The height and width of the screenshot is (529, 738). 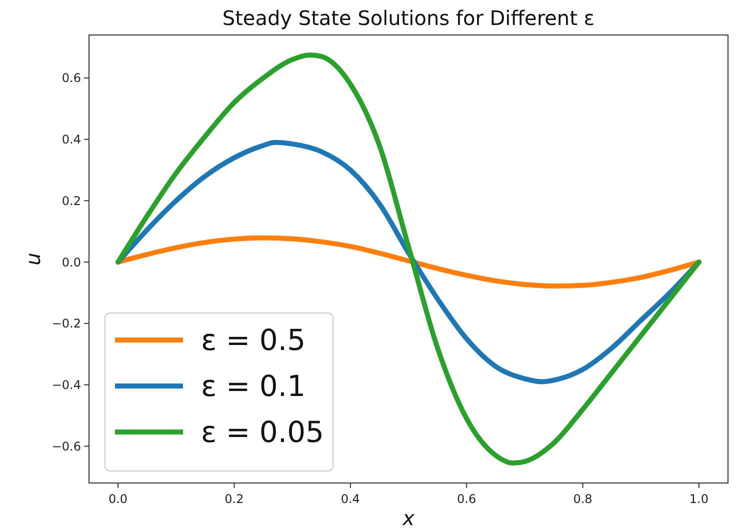 What do you see at coordinates (66, 323) in the screenshot?
I see `y-tick-label: −0.2` at bounding box center [66, 323].